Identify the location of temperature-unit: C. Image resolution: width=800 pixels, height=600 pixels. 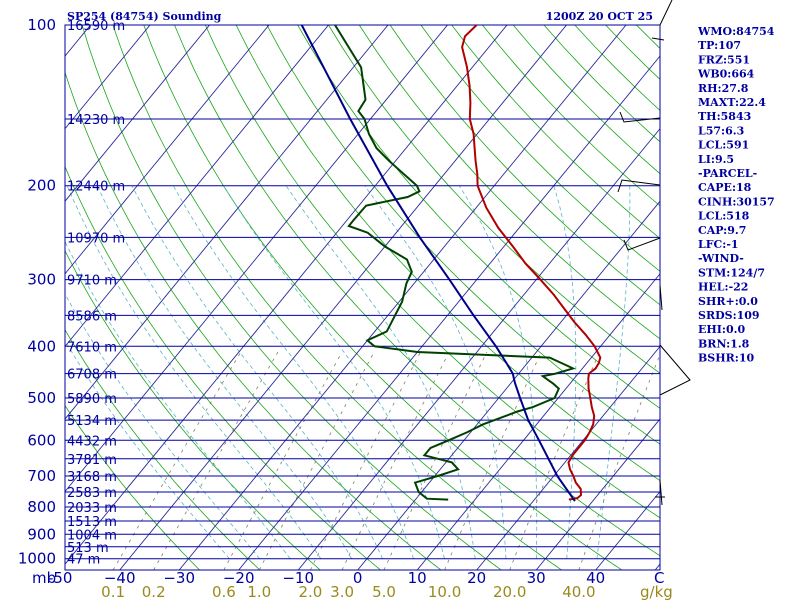
(659, 578).